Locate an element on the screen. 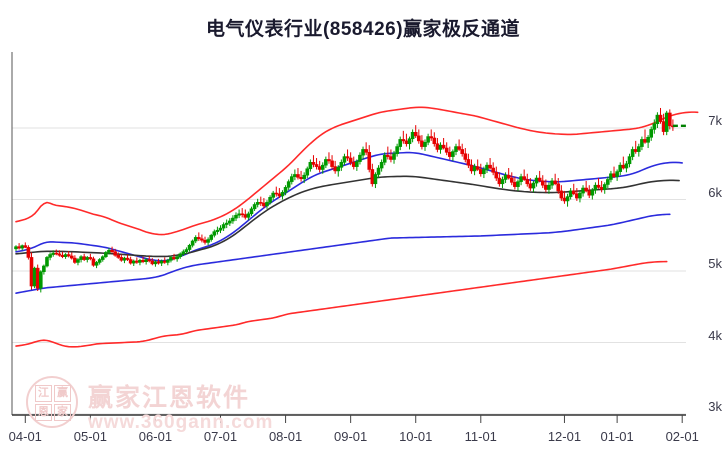 The height and width of the screenshot is (450, 726). x-axis-tick-label: 06-01 is located at coordinates (155, 436).